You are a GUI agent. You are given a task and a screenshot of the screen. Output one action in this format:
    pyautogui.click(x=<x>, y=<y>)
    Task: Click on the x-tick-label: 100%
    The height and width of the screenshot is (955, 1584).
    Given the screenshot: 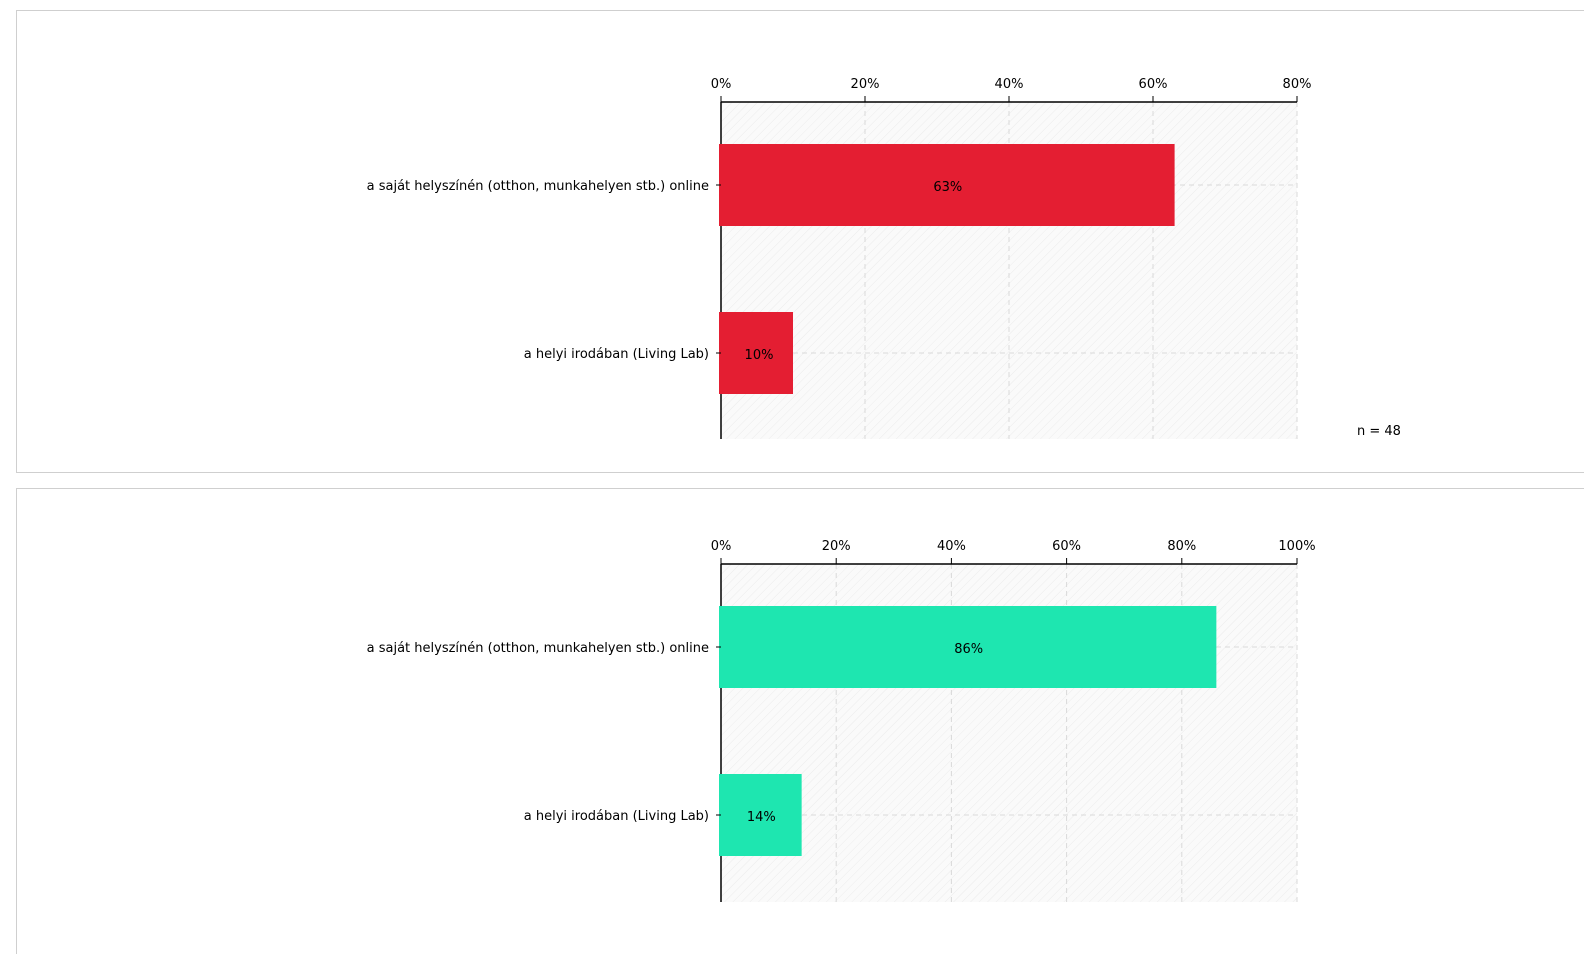 What is the action you would take?
    pyautogui.click(x=1296, y=546)
    